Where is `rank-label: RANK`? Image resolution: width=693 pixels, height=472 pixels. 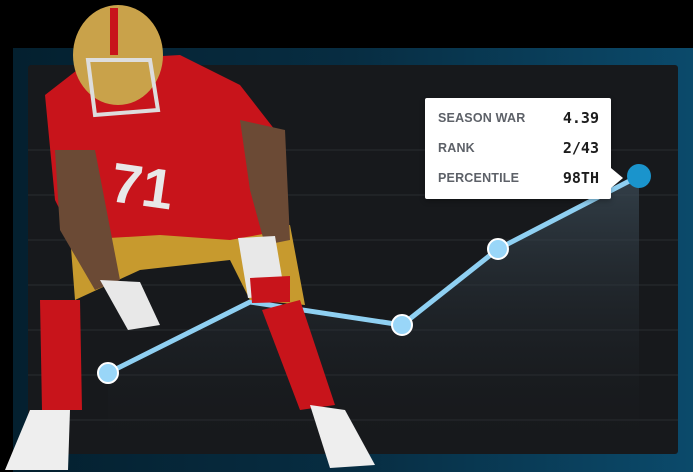 rank-label: RANK is located at coordinates (456, 148).